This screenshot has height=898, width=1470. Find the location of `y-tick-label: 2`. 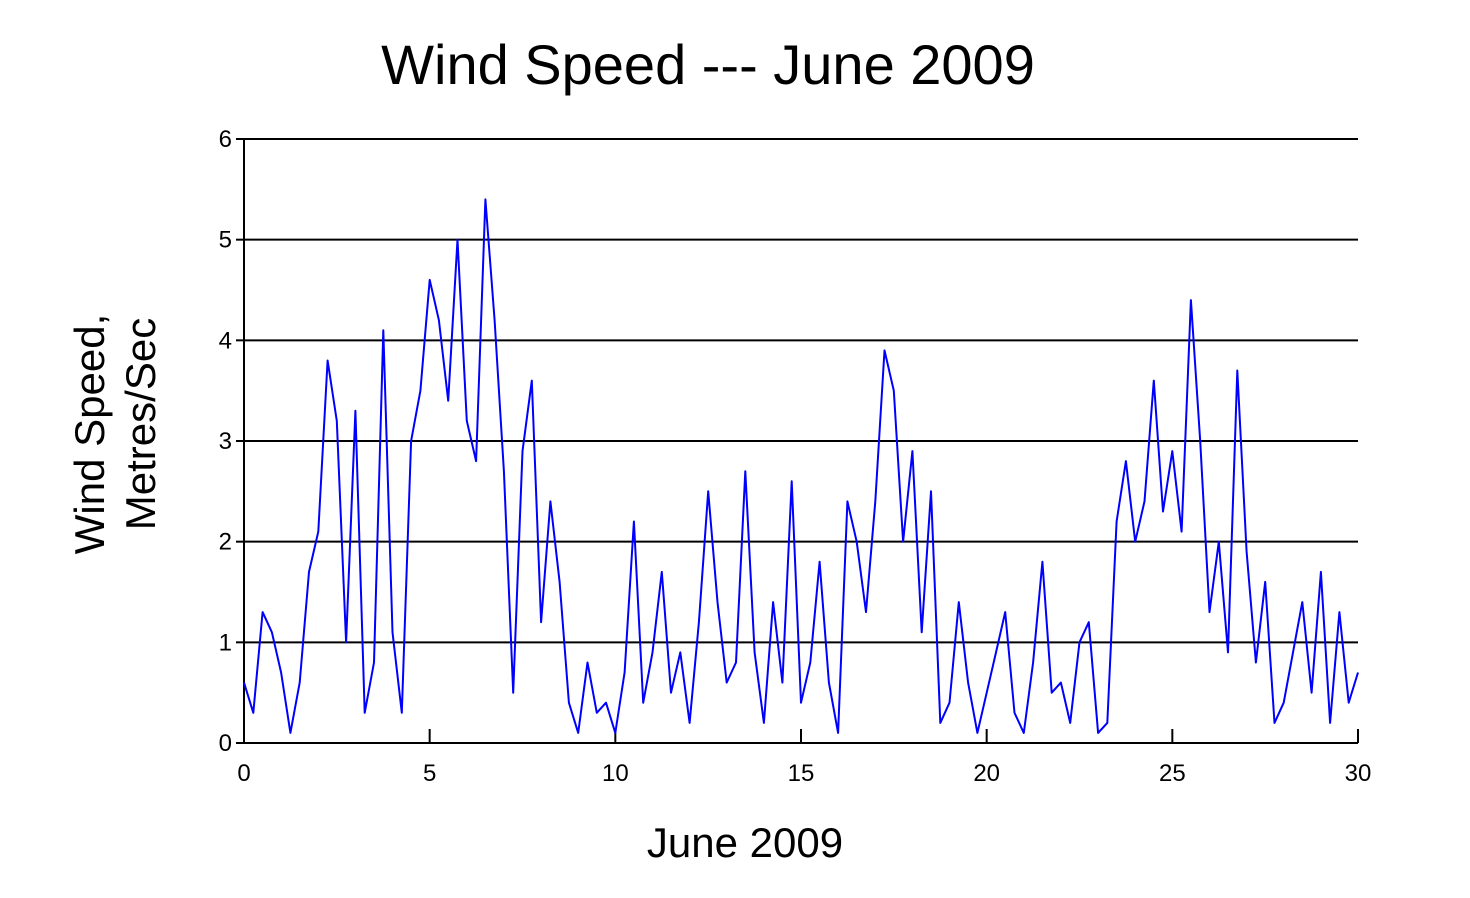

y-tick-label: 2 is located at coordinates (225, 542).